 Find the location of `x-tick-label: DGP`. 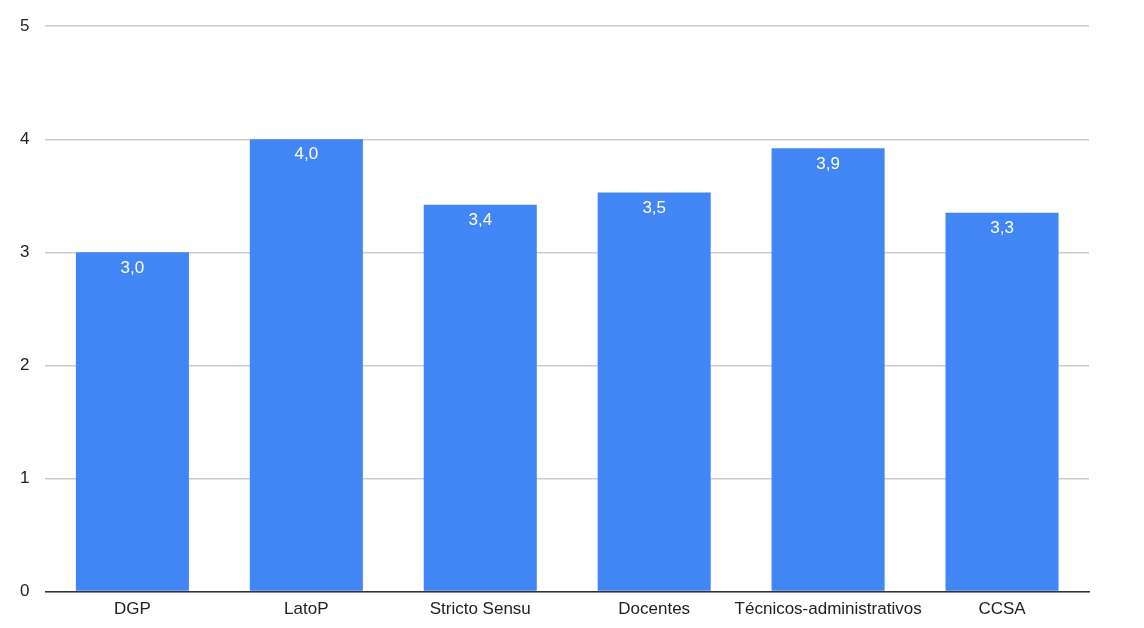

x-tick-label: DGP is located at coordinates (132, 609).